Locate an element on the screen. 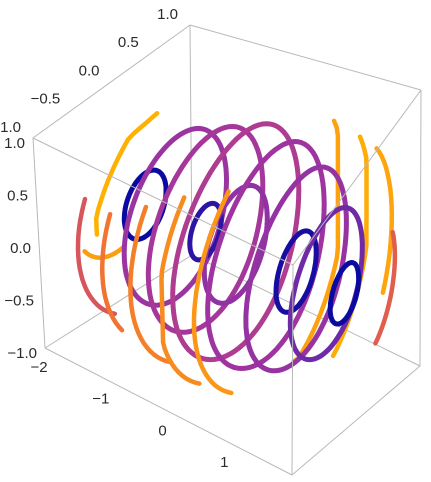 The image size is (431, 482). box-edge-top-right is located at coordinates (357, 177).